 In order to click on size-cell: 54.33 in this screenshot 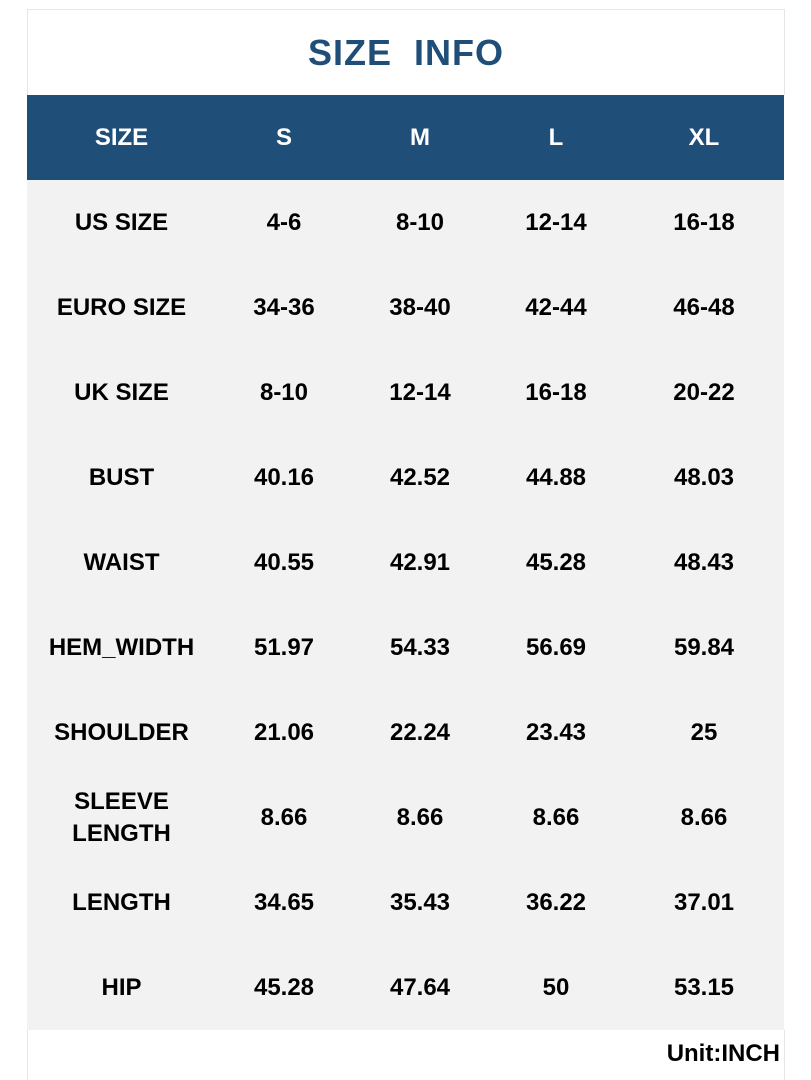, I will do `click(420, 647)`.